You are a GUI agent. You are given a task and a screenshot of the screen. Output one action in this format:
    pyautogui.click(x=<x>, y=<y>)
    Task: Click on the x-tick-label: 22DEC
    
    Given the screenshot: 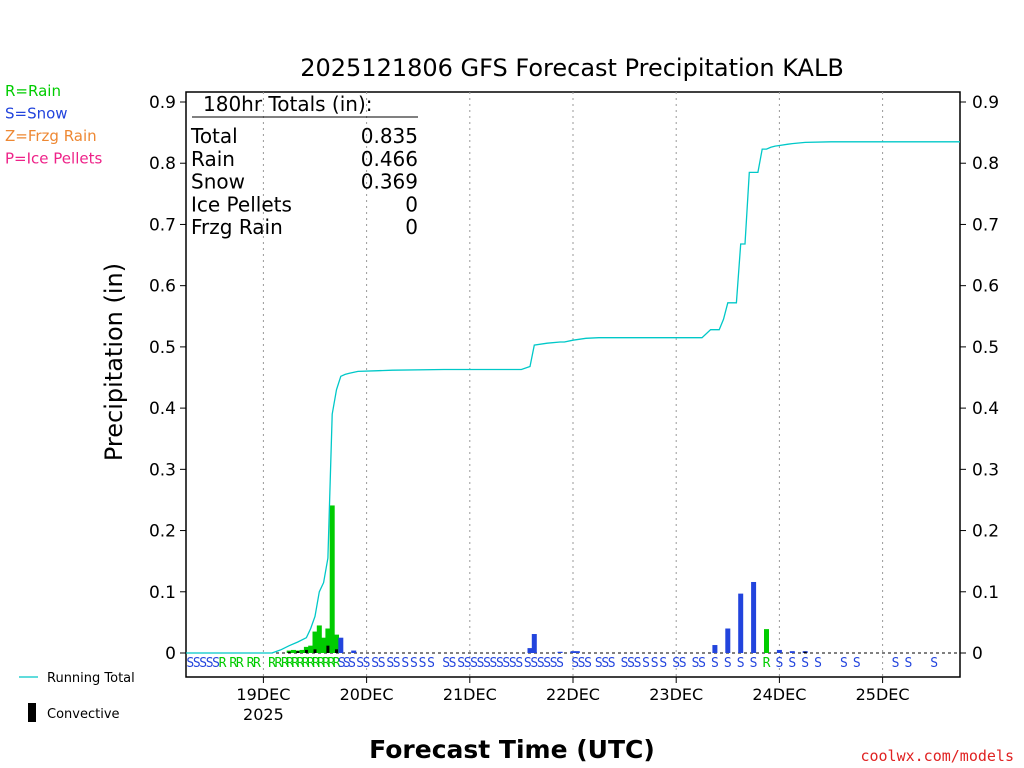 What is the action you would take?
    pyautogui.click(x=573, y=694)
    